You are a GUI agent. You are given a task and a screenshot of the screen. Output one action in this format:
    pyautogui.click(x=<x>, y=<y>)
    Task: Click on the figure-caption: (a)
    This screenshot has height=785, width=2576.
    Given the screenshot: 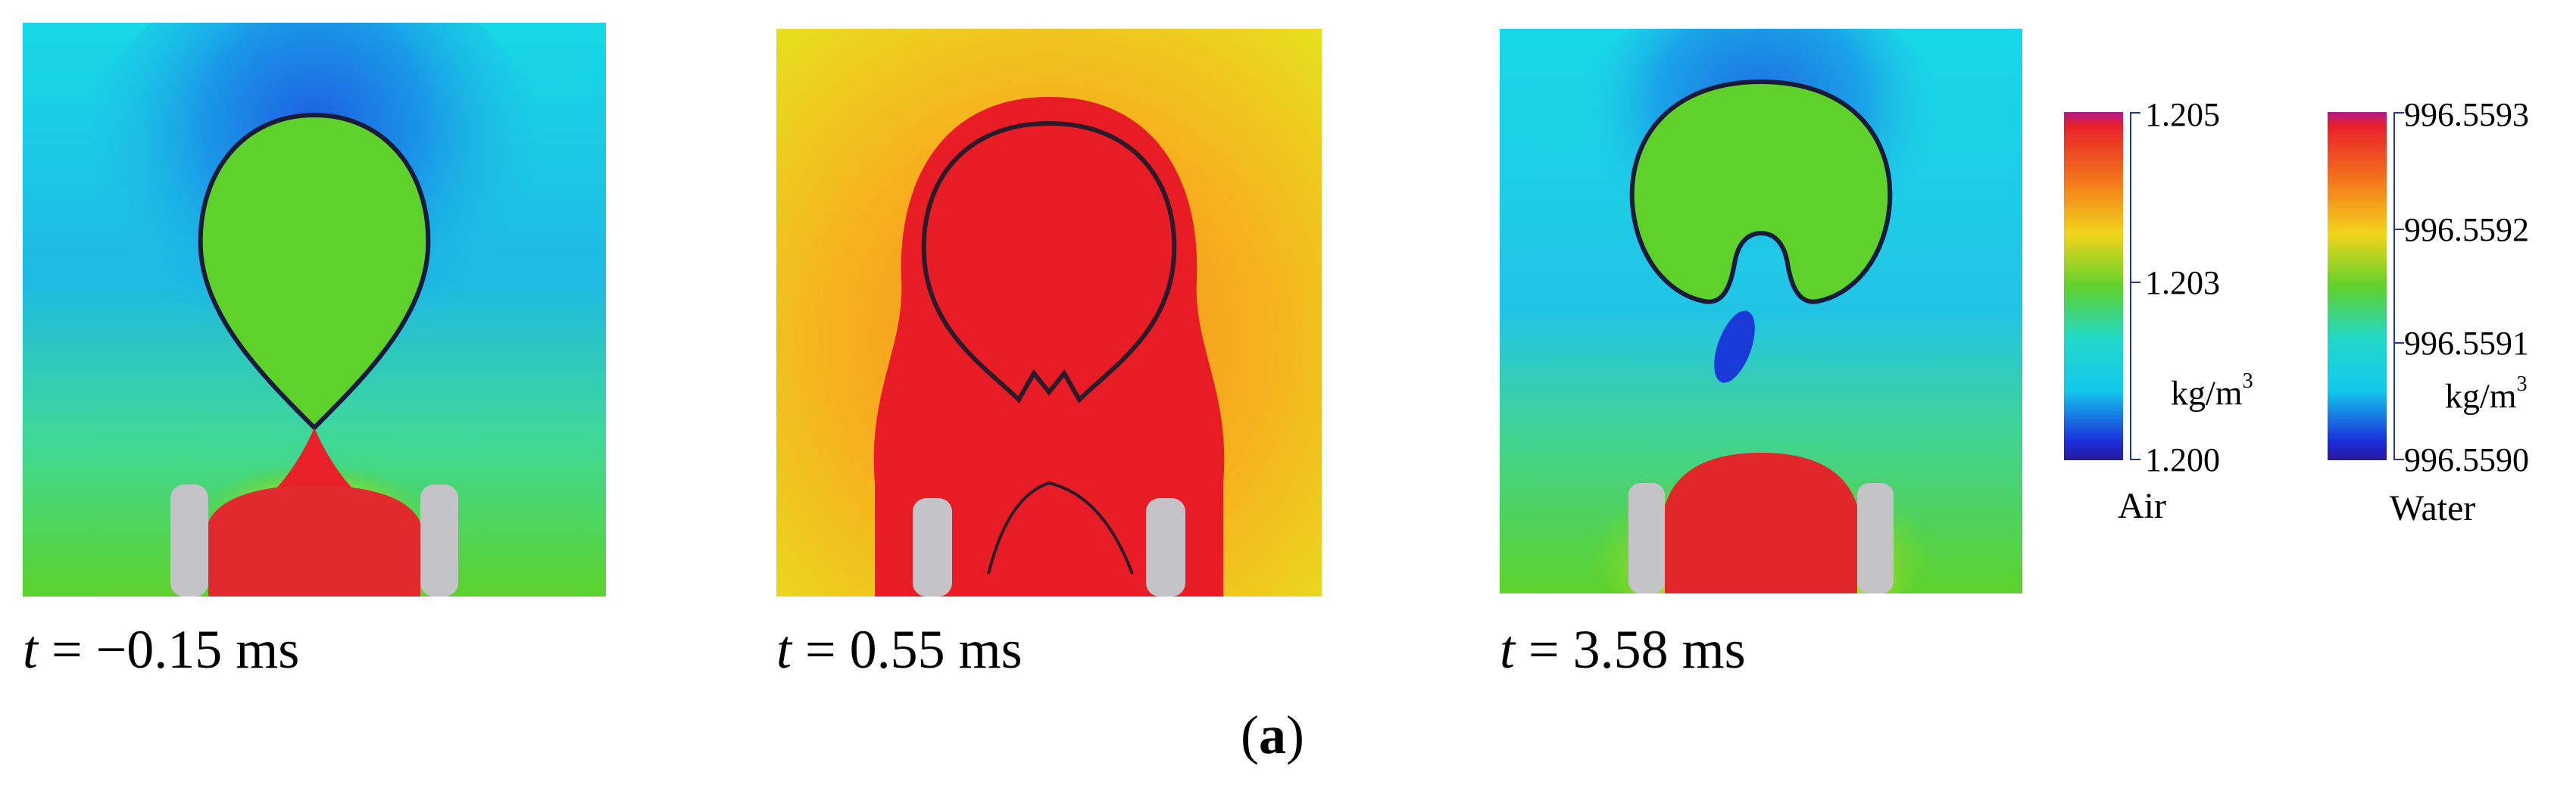 What is the action you would take?
    pyautogui.click(x=1273, y=735)
    